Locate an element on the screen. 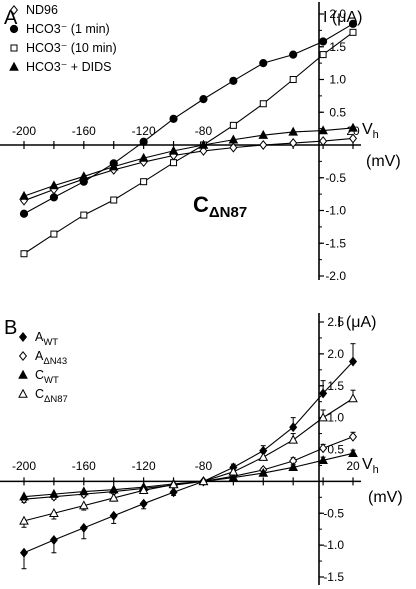 The image size is (416, 589). legend-label: ND96 is located at coordinates (42, 10).